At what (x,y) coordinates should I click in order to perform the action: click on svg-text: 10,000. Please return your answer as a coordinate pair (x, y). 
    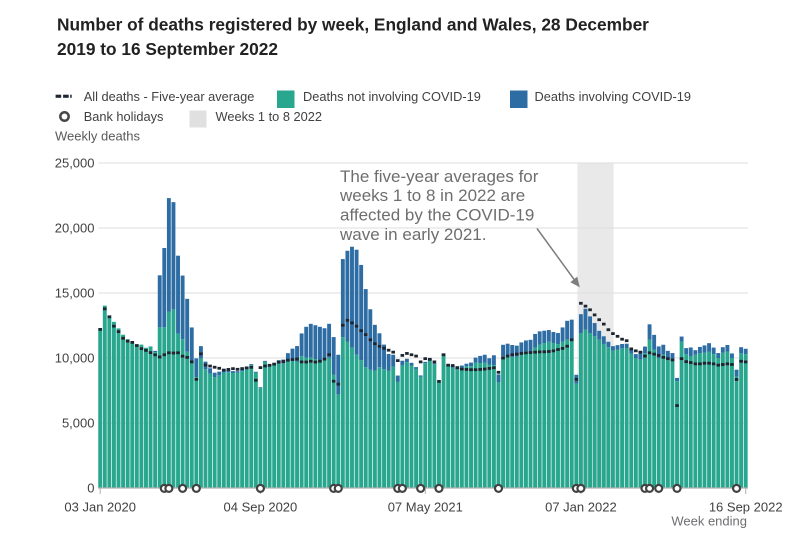
    Looking at the image, I should click on (75, 358).